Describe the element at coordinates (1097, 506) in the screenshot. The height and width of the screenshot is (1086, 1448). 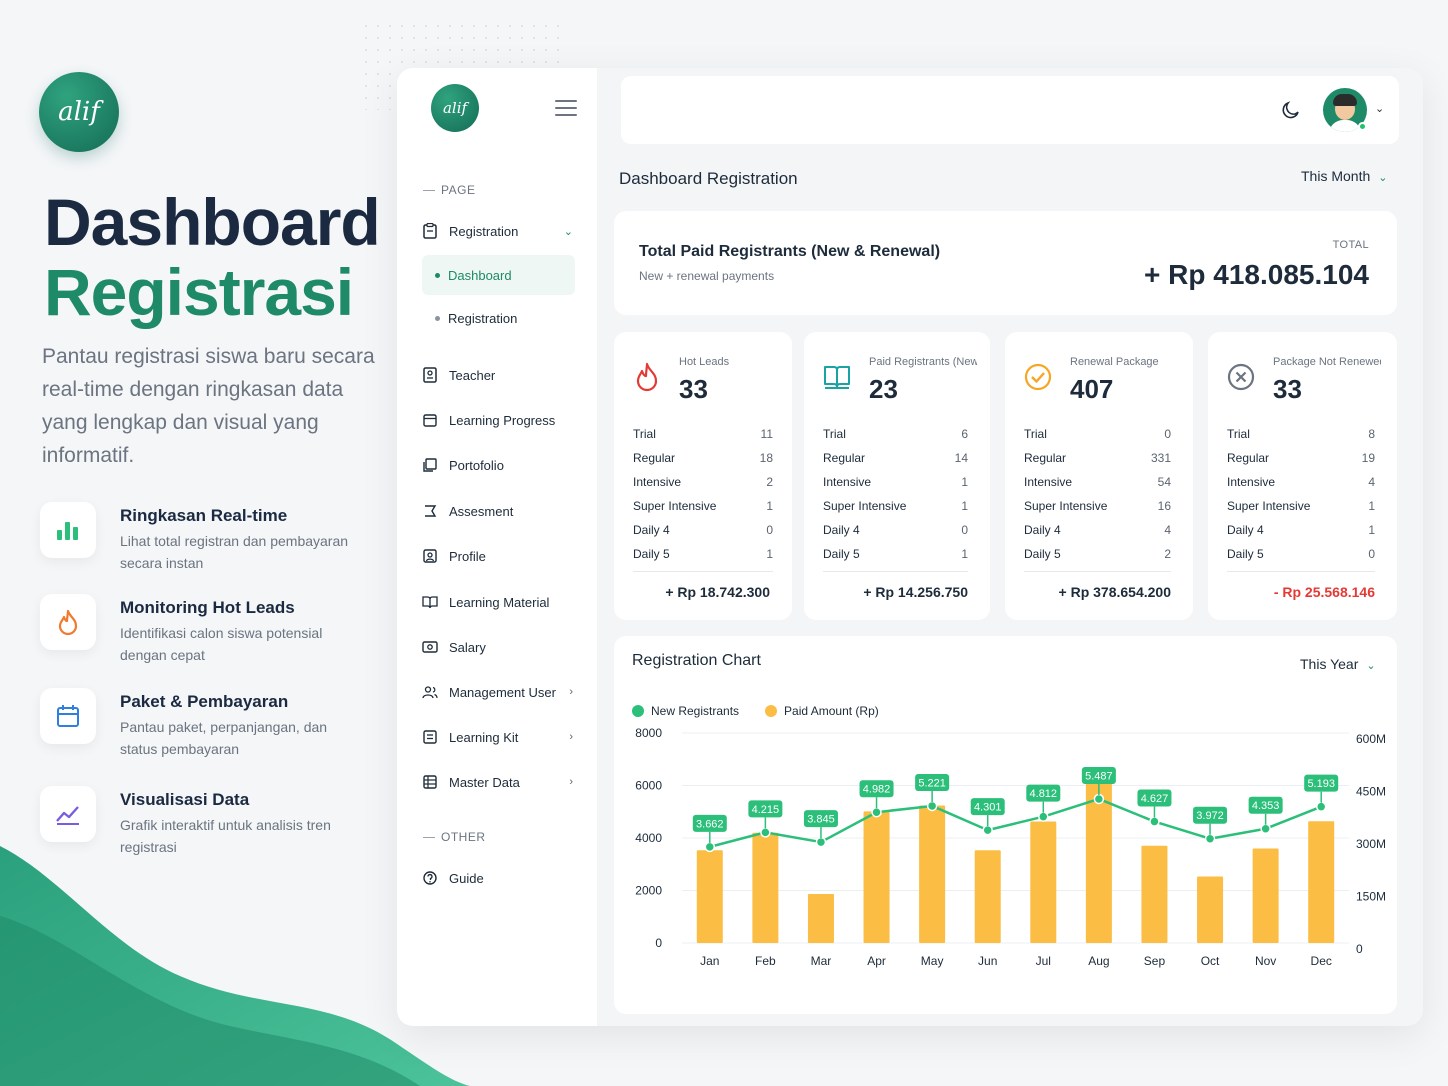
I see `stat-row: Super Intensive 16` at that location.